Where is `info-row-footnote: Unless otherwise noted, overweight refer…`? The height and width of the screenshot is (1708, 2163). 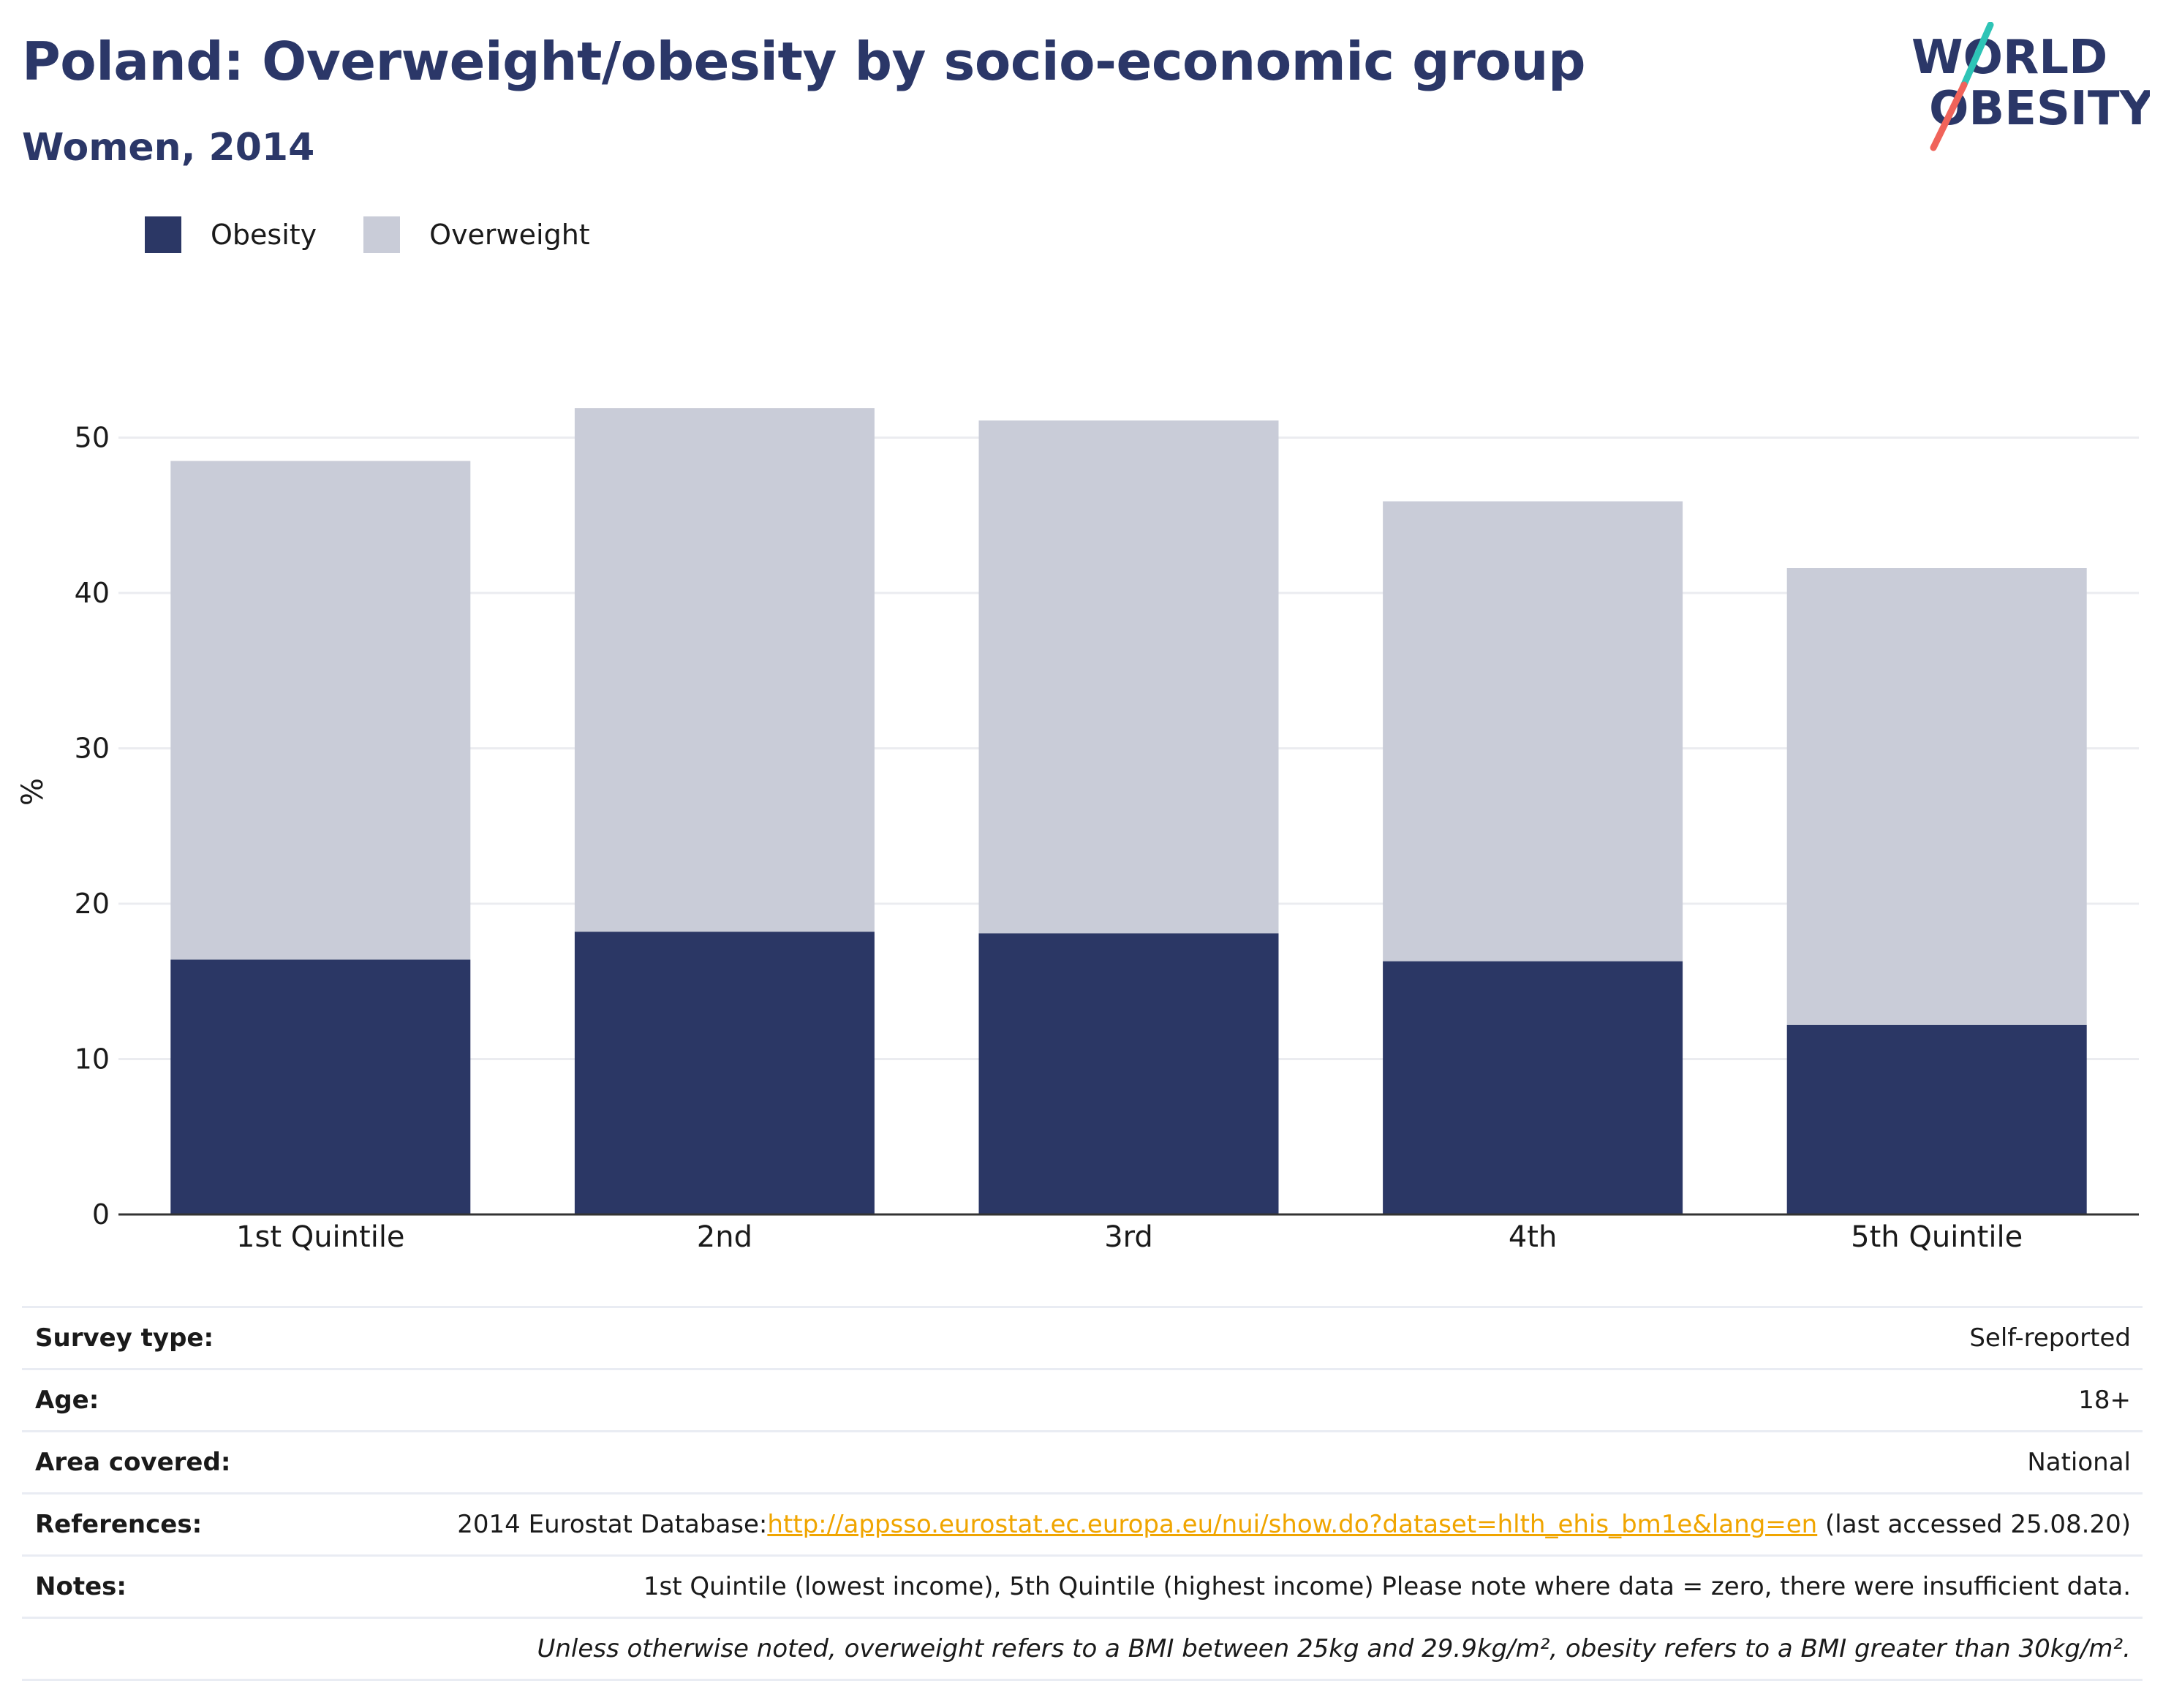
info-row-footnote: Unless otherwise noted, overweight refer… is located at coordinates (1082, 1649).